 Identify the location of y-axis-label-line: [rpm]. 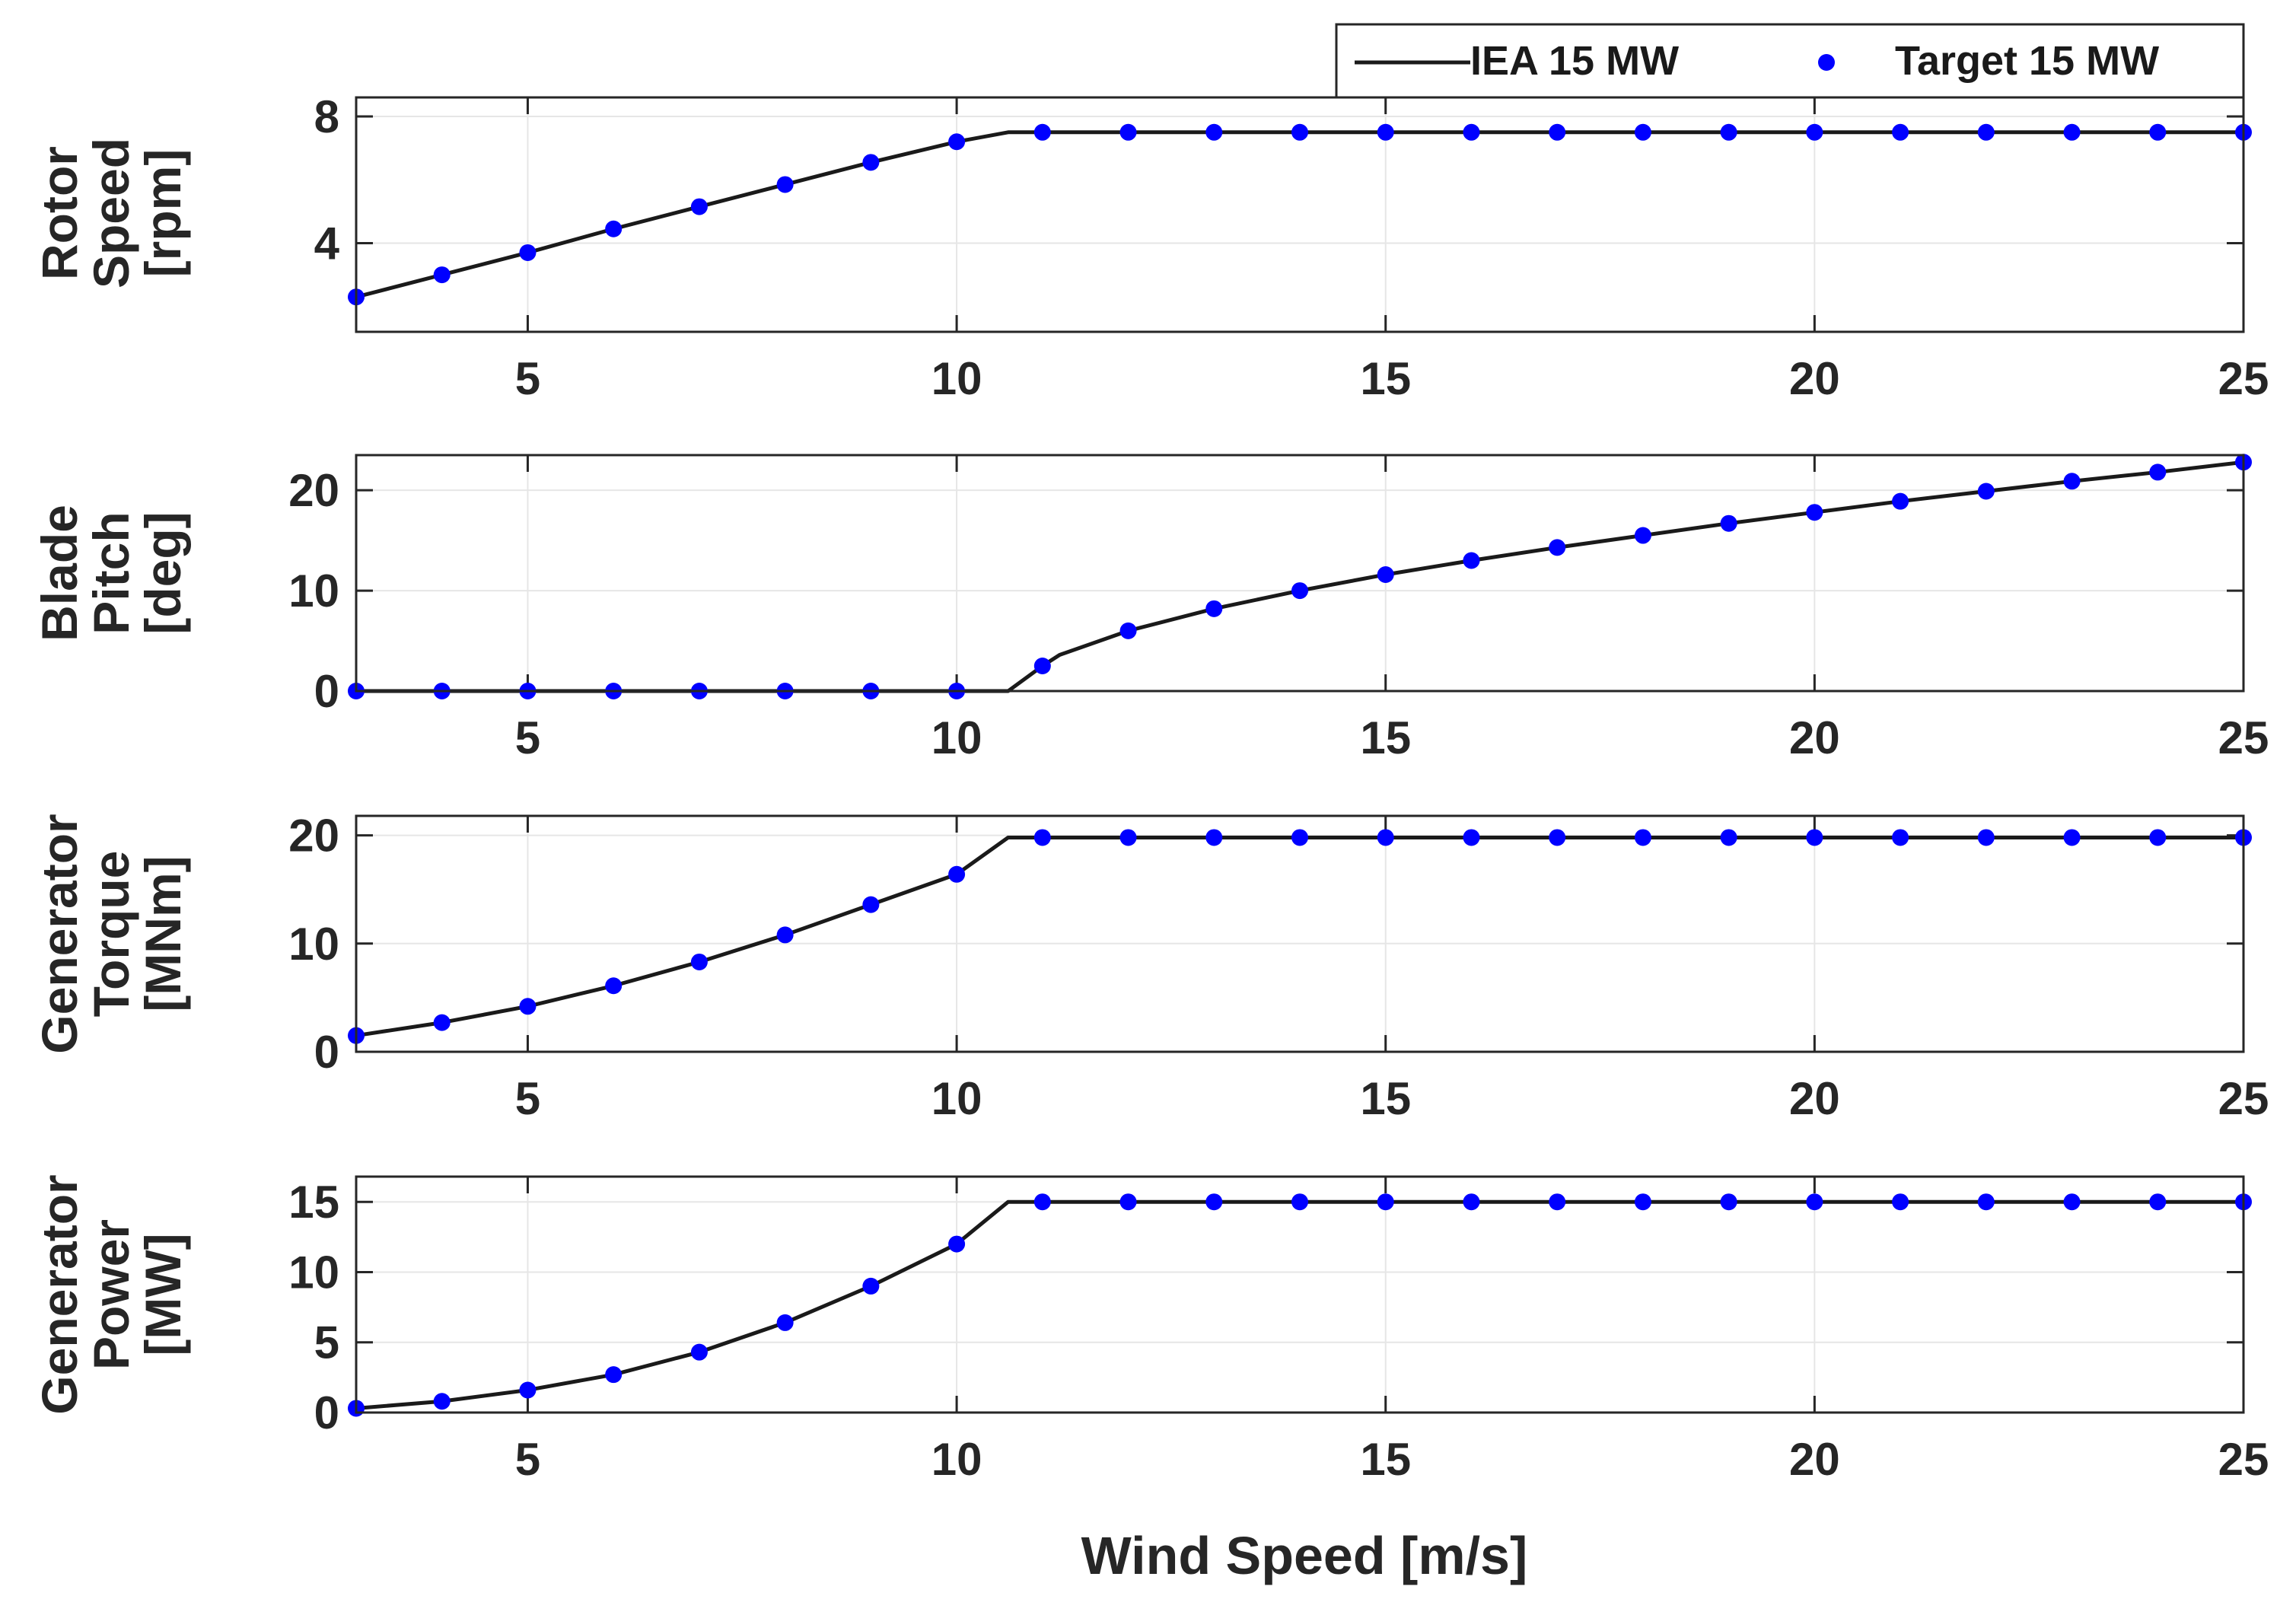
(163, 213).